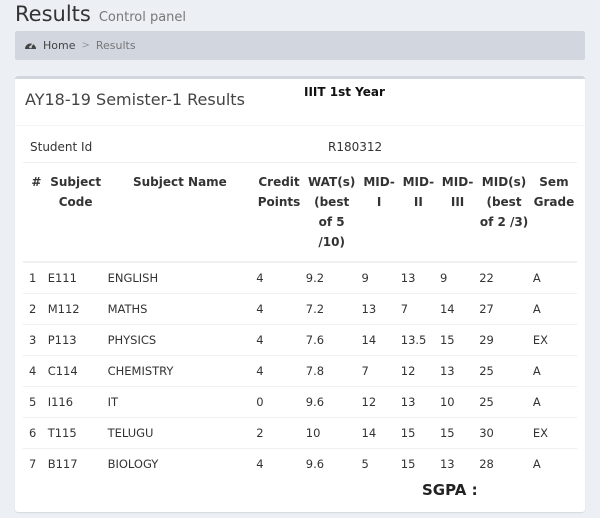 This screenshot has width=600, height=518. I want to click on cell-wat: 7.2, so click(331, 308).